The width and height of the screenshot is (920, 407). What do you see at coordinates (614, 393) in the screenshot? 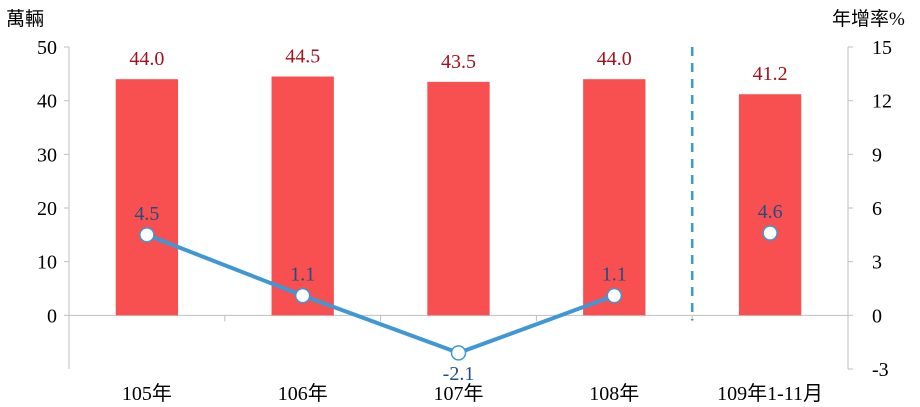
I see `x-axis-tick-label: 108年` at bounding box center [614, 393].